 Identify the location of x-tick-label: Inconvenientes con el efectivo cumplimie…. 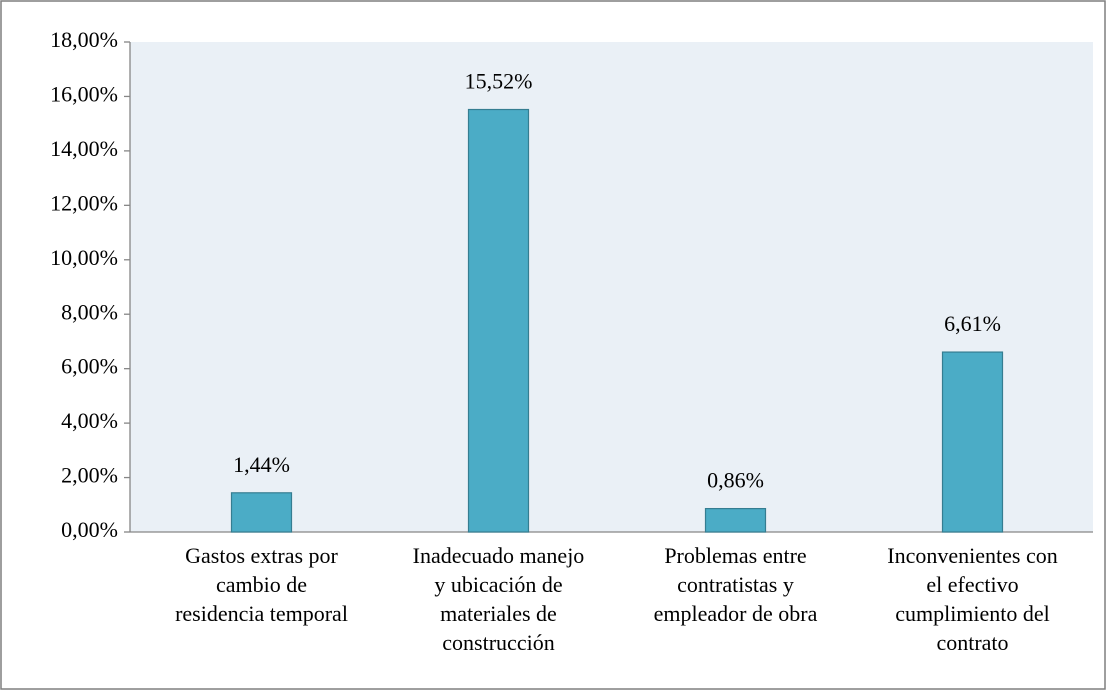
(972, 599).